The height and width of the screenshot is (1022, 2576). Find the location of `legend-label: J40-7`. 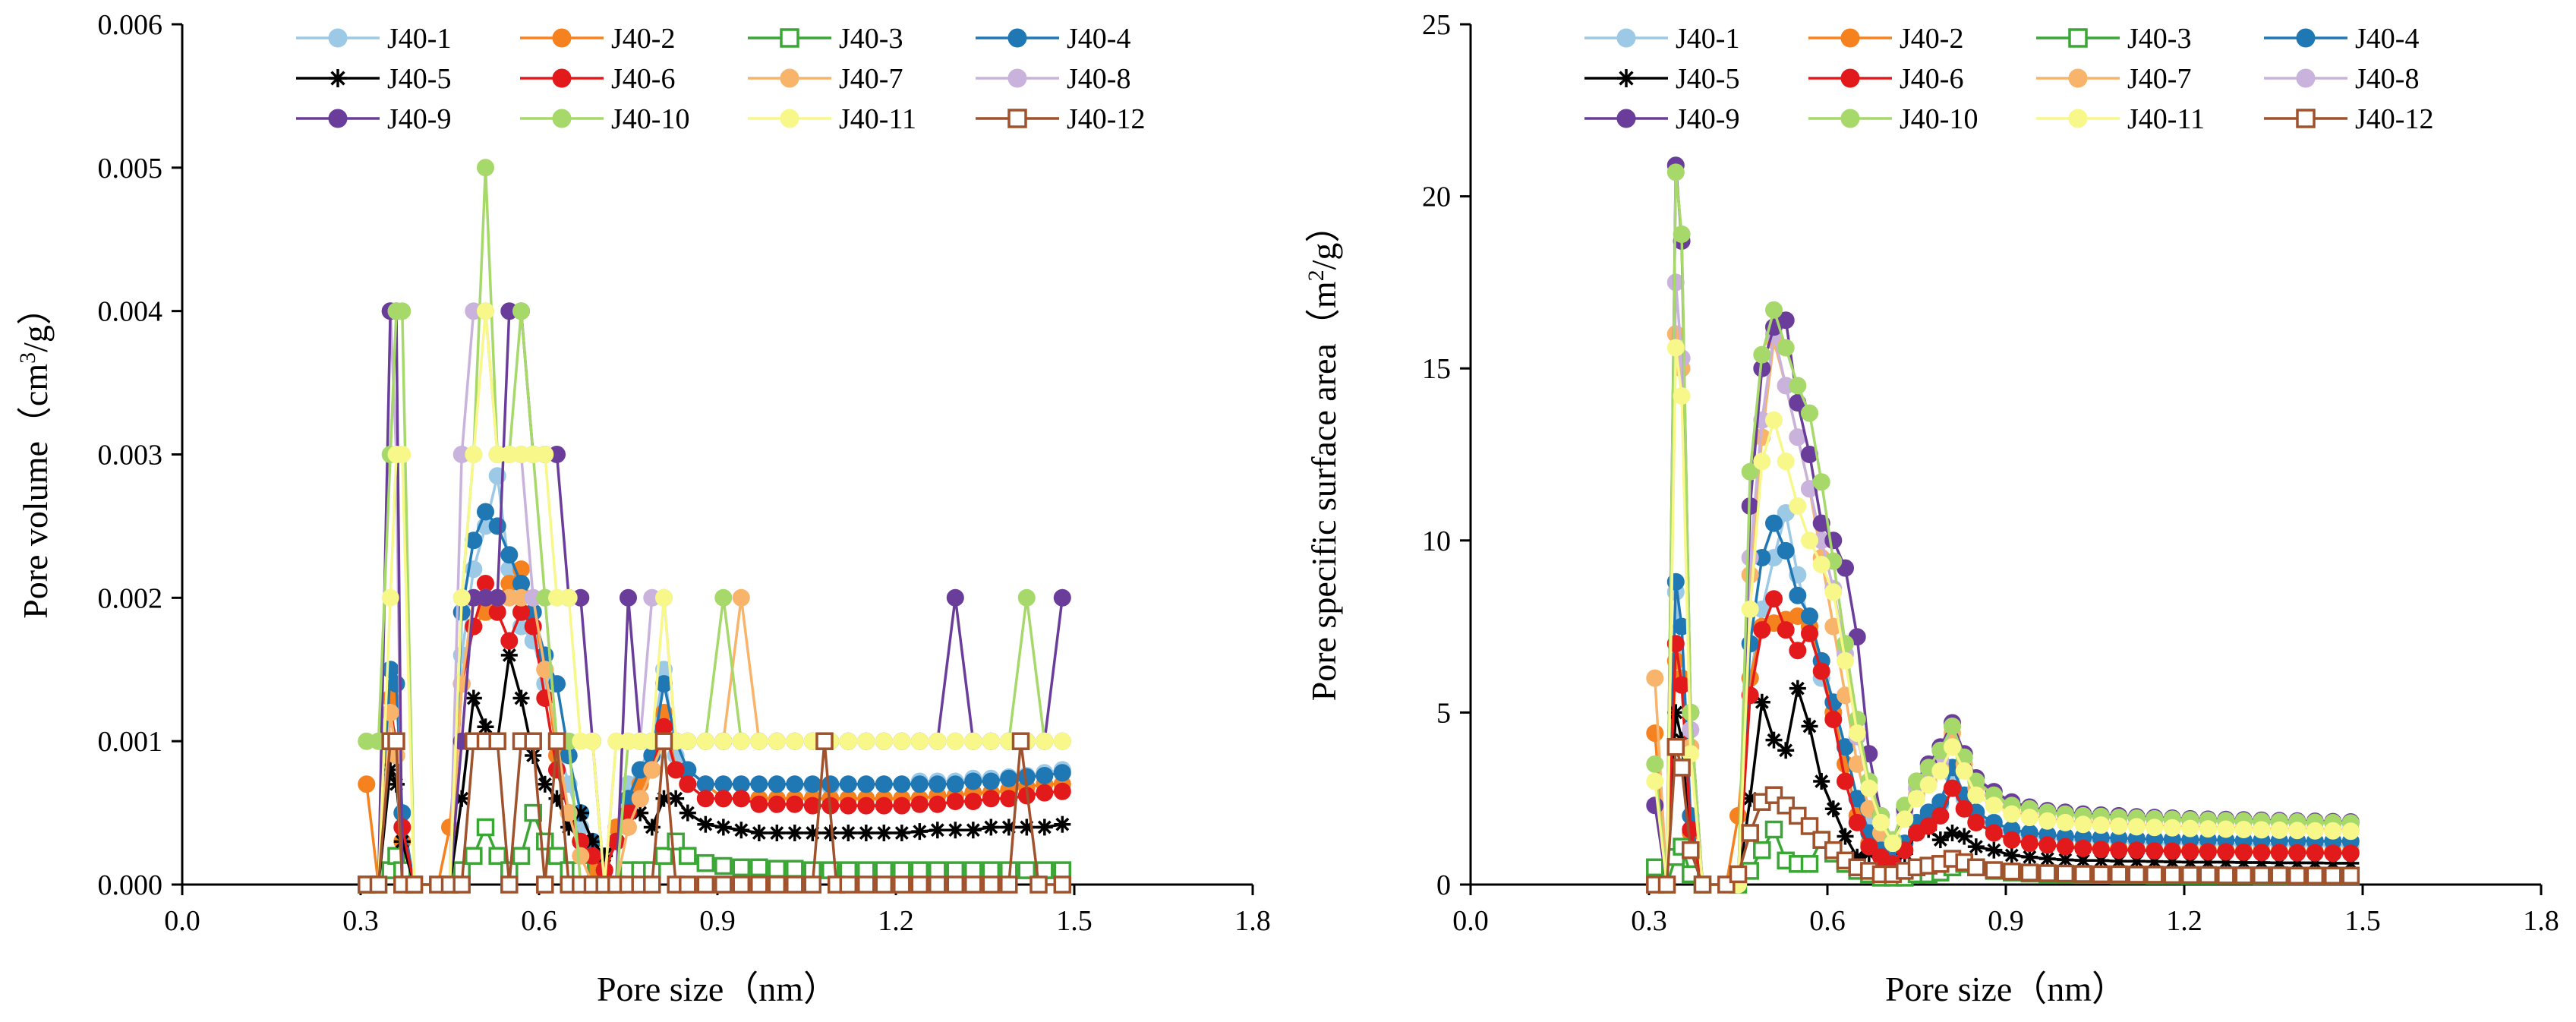

legend-label: J40-7 is located at coordinates (2159, 79).